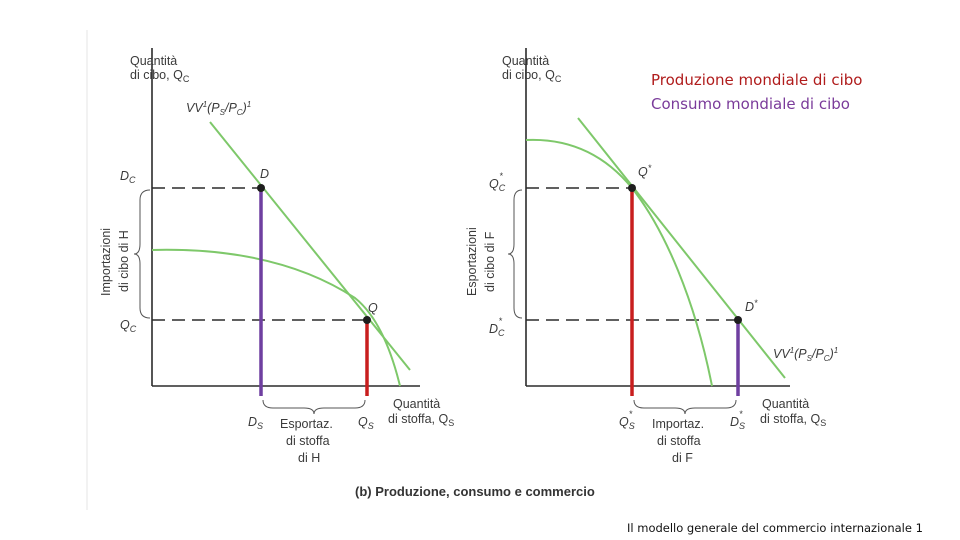  What do you see at coordinates (793, 420) in the screenshot?
I see `right-x-axis-label-2: di stoffa, QS` at bounding box center [793, 420].